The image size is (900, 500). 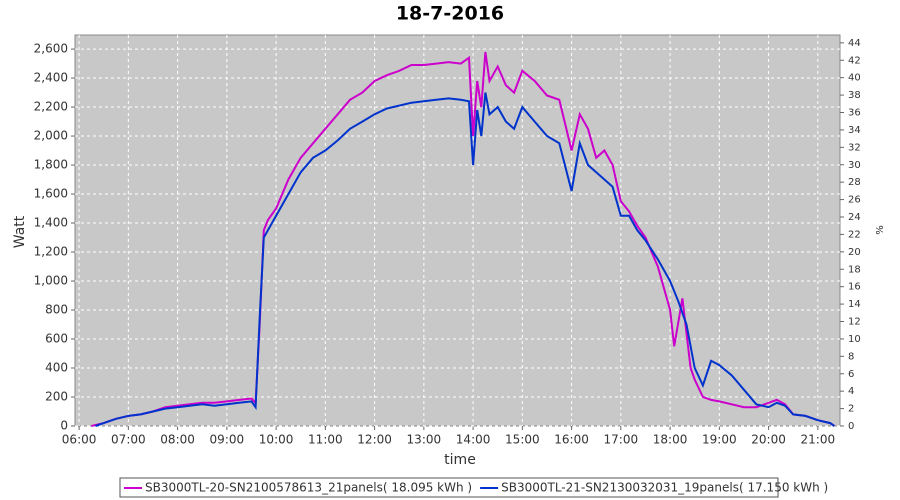 I want to click on x-axis-label: time, so click(x=460, y=460).